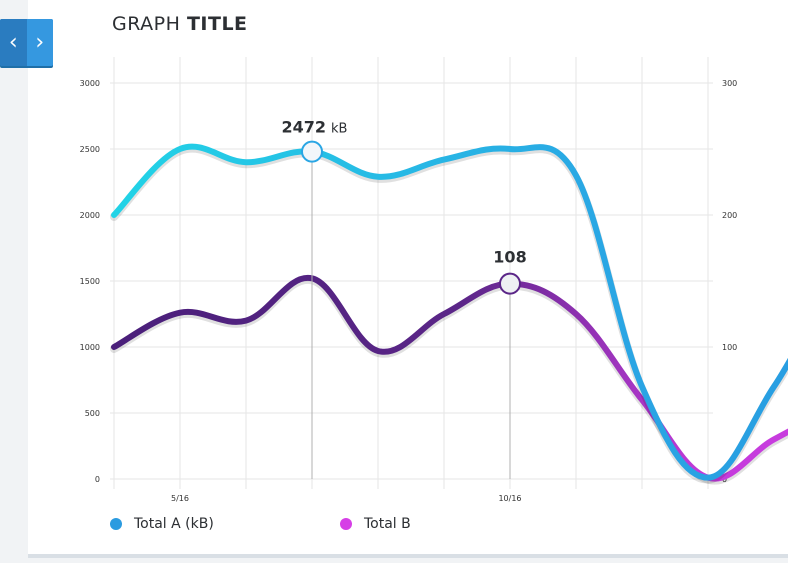  I want to click on legend-item-total-a: Total A (kB), so click(225, 524).